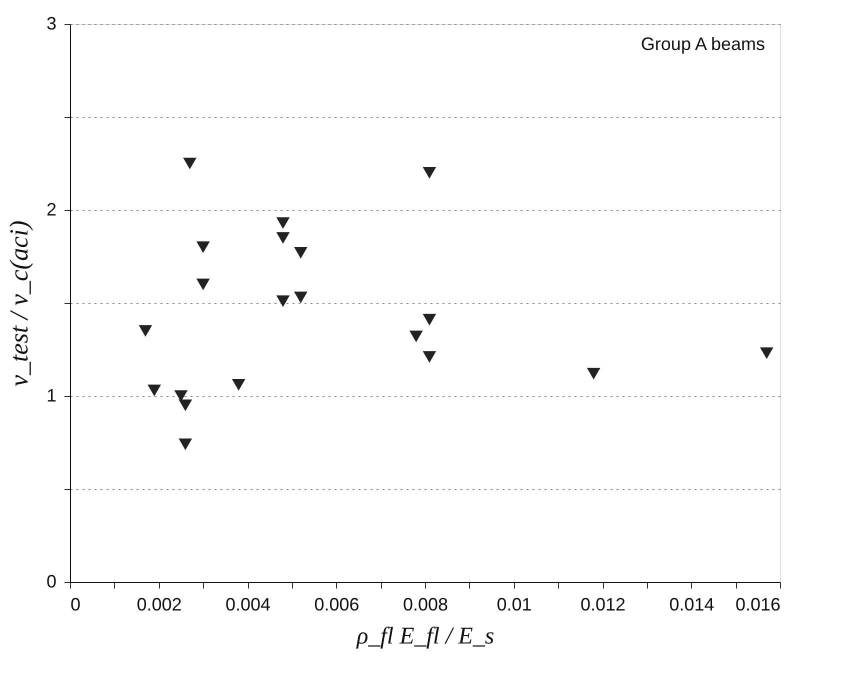  I want to click on x-tick-label: 0.014, so click(691, 604).